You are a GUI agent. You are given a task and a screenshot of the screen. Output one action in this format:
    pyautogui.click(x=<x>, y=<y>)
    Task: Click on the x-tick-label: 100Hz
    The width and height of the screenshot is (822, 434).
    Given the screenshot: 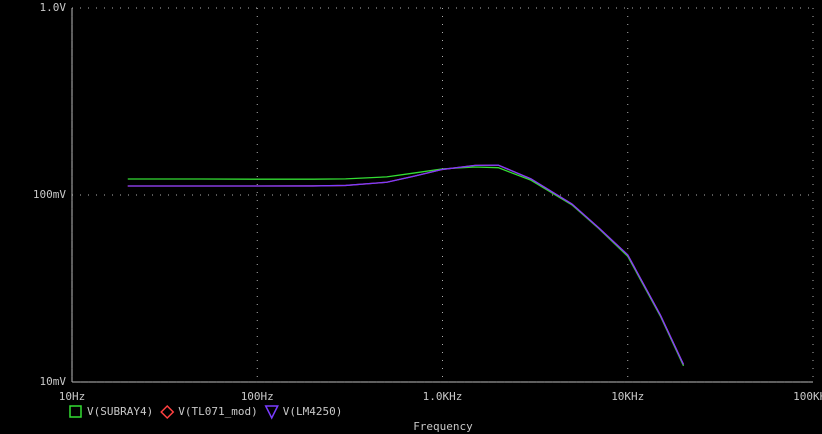 What is the action you would take?
    pyautogui.click(x=257, y=396)
    